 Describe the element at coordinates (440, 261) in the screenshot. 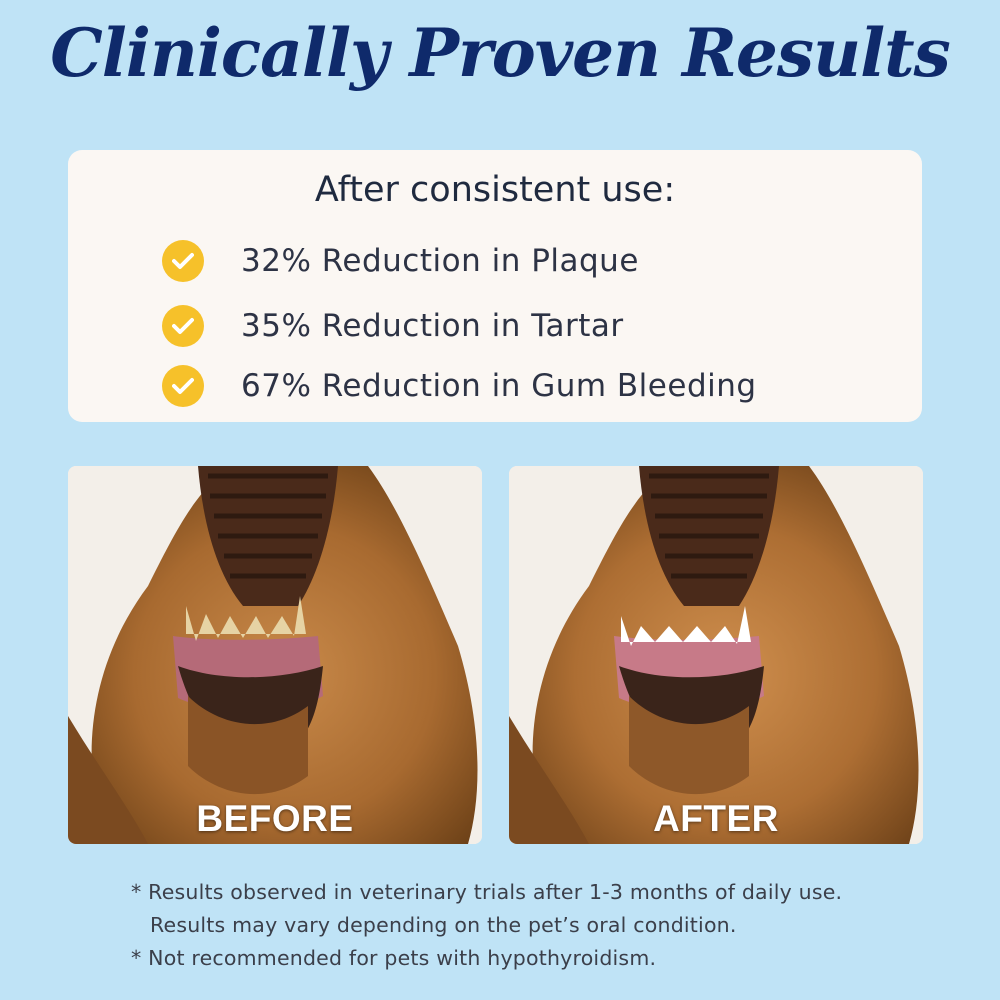

I see `benefit-text: 32% Reduction in Plaque` at that location.